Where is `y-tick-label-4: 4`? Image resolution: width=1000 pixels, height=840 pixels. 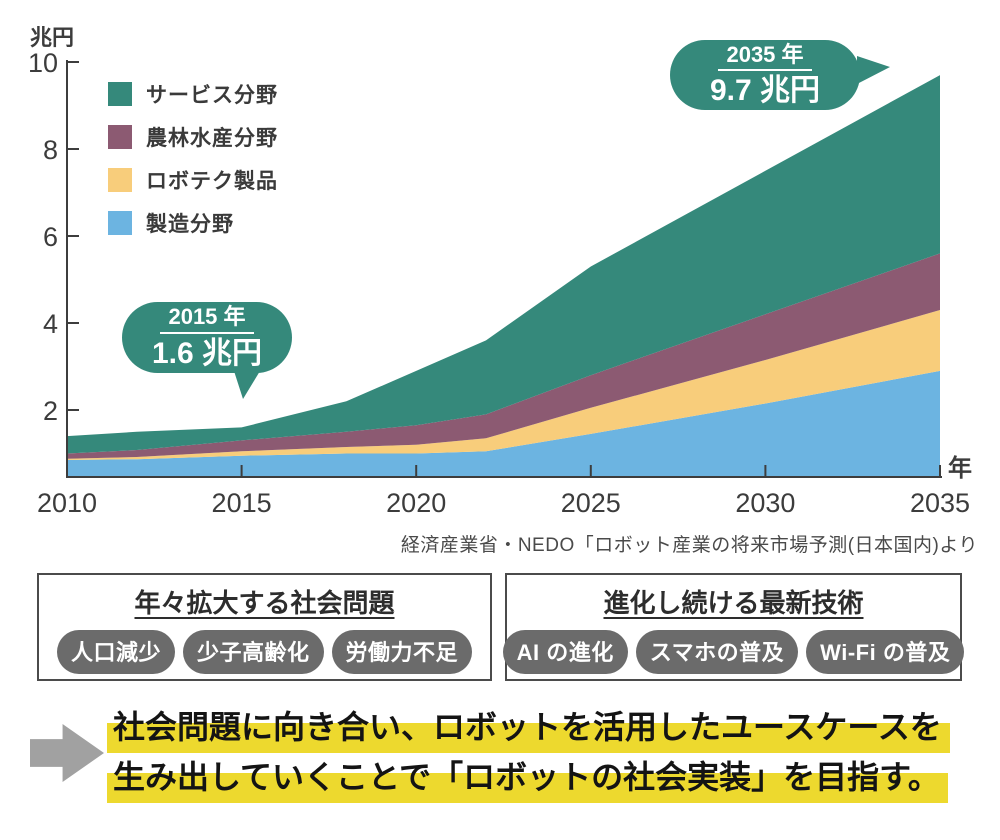
y-tick-label-4: 4 is located at coordinates (50, 324).